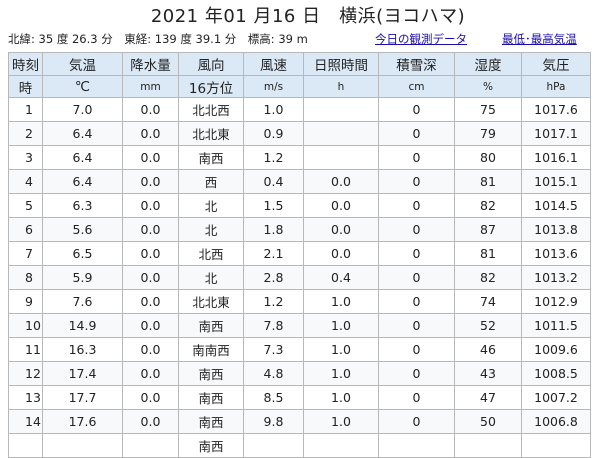 Image resolution: width=616 pixels, height=458 pixels. Describe the element at coordinates (25, 86) in the screenshot. I see `unit-time: 時` at that location.